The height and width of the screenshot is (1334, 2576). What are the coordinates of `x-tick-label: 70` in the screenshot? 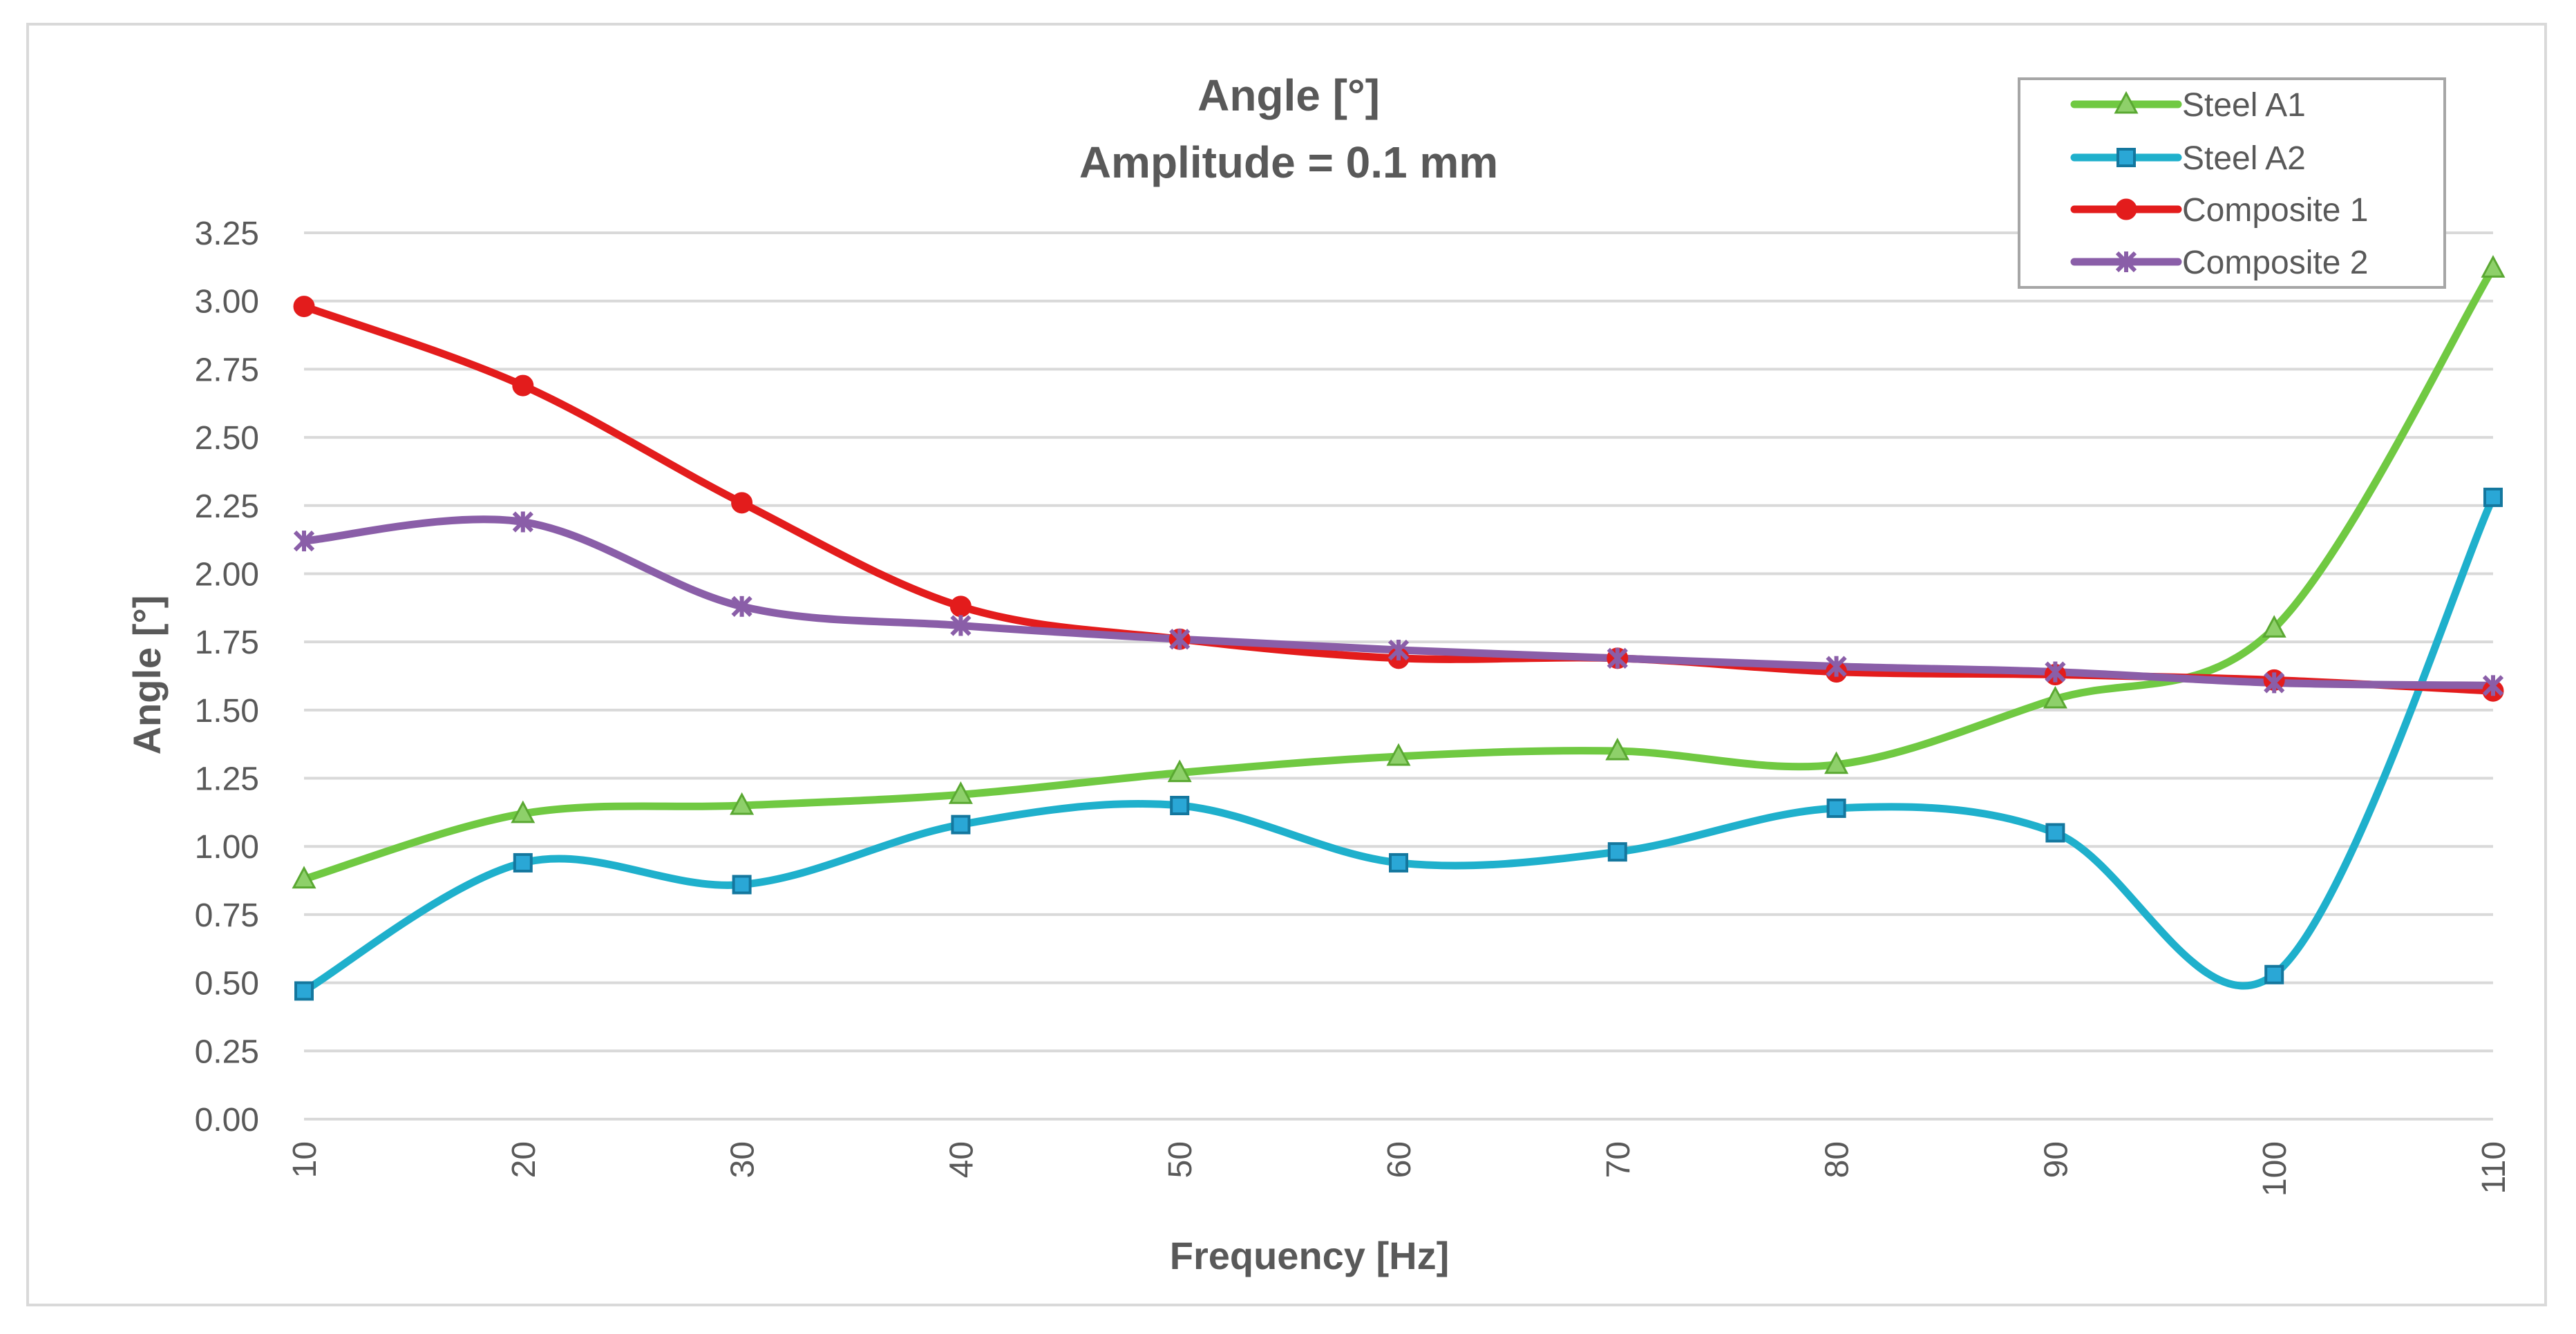 It's located at (1618, 1159).